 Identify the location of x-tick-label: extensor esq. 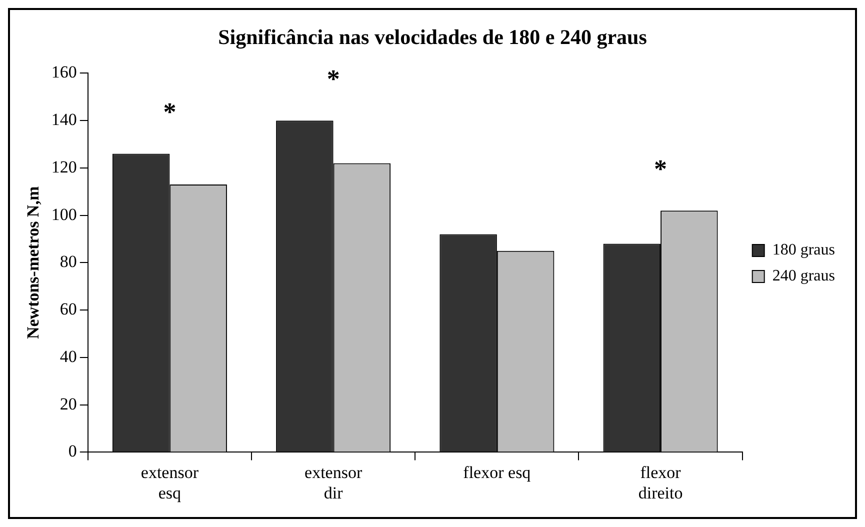
(169, 482).